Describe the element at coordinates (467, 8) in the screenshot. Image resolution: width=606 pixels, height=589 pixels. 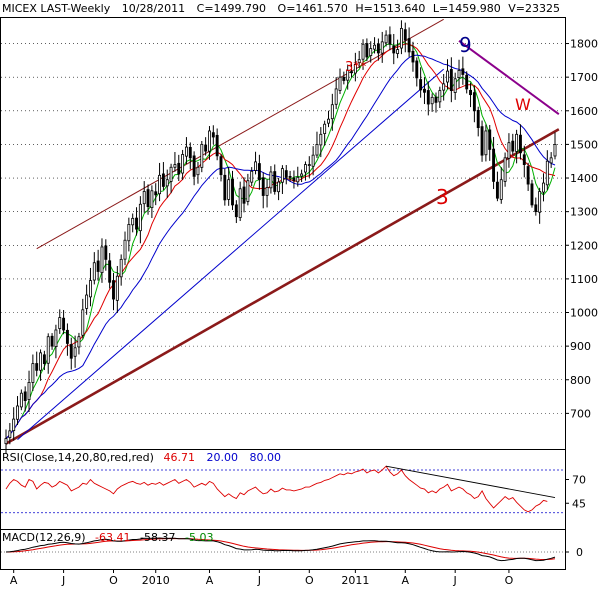
I see `low-label: L=1459.980` at that location.